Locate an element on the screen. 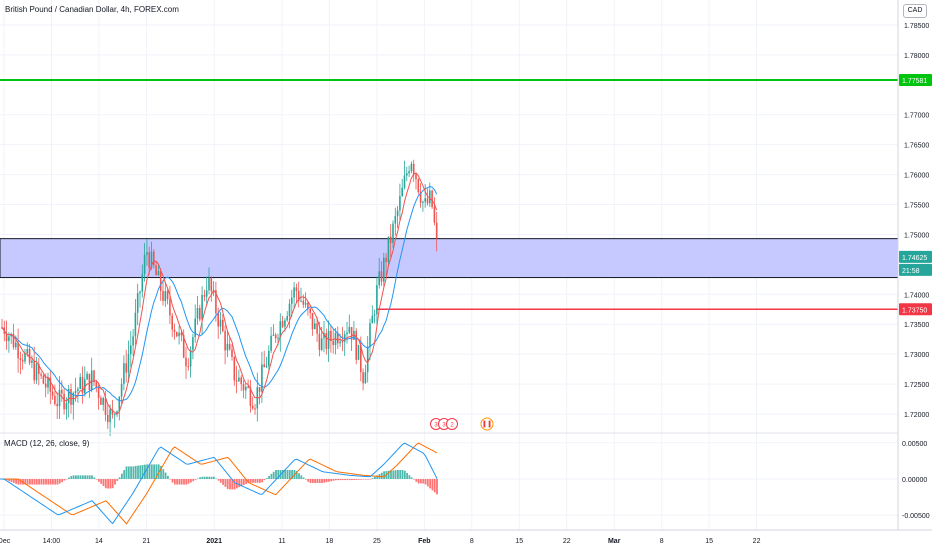  earnings-badge-count: 2 is located at coordinates (452, 426).